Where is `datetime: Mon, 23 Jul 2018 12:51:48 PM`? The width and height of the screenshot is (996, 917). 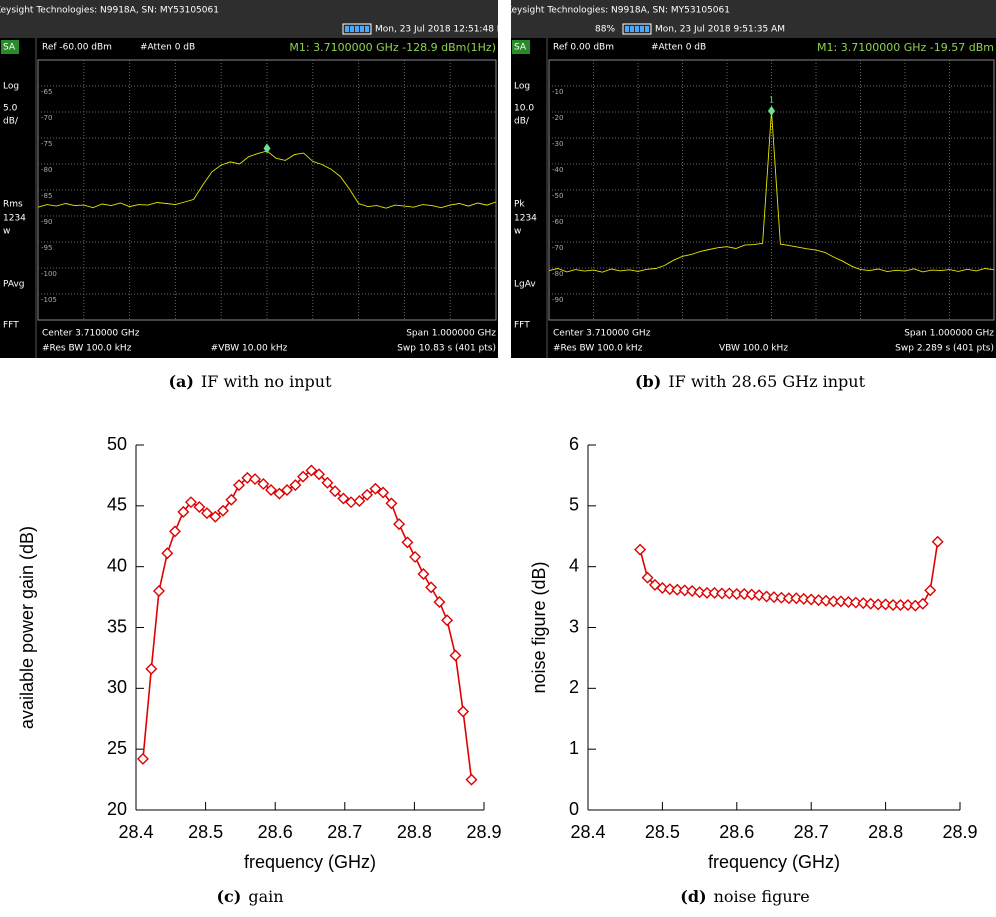 datetime: Mon, 23 Jul 2018 12:51:48 PM is located at coordinates (442, 30).